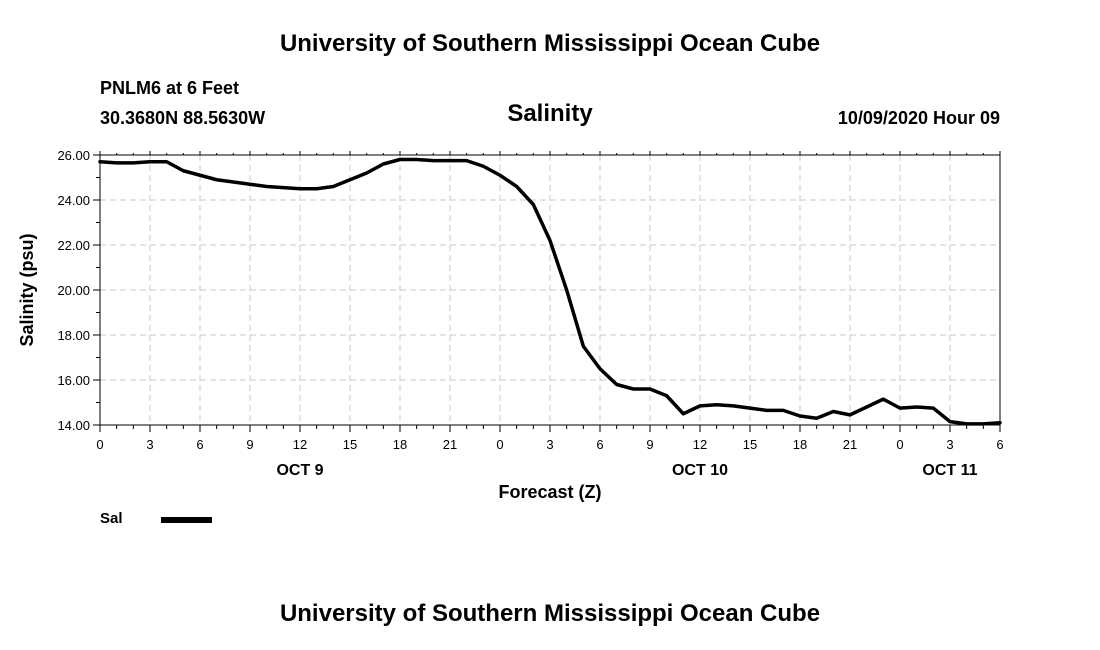 The image size is (1100, 650). Describe the element at coordinates (73, 290) in the screenshot. I see `y-tick-label: 20.00` at that location.